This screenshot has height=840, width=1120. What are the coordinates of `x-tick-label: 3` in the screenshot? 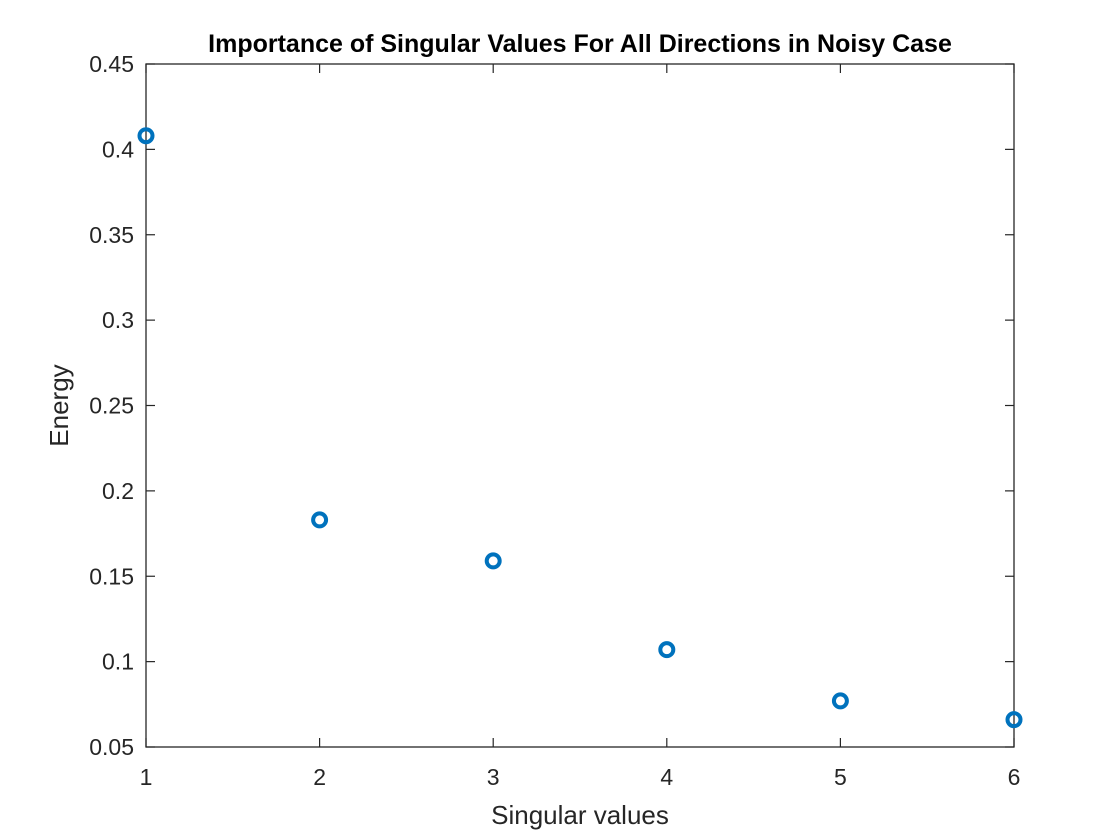 It's located at (493, 777).